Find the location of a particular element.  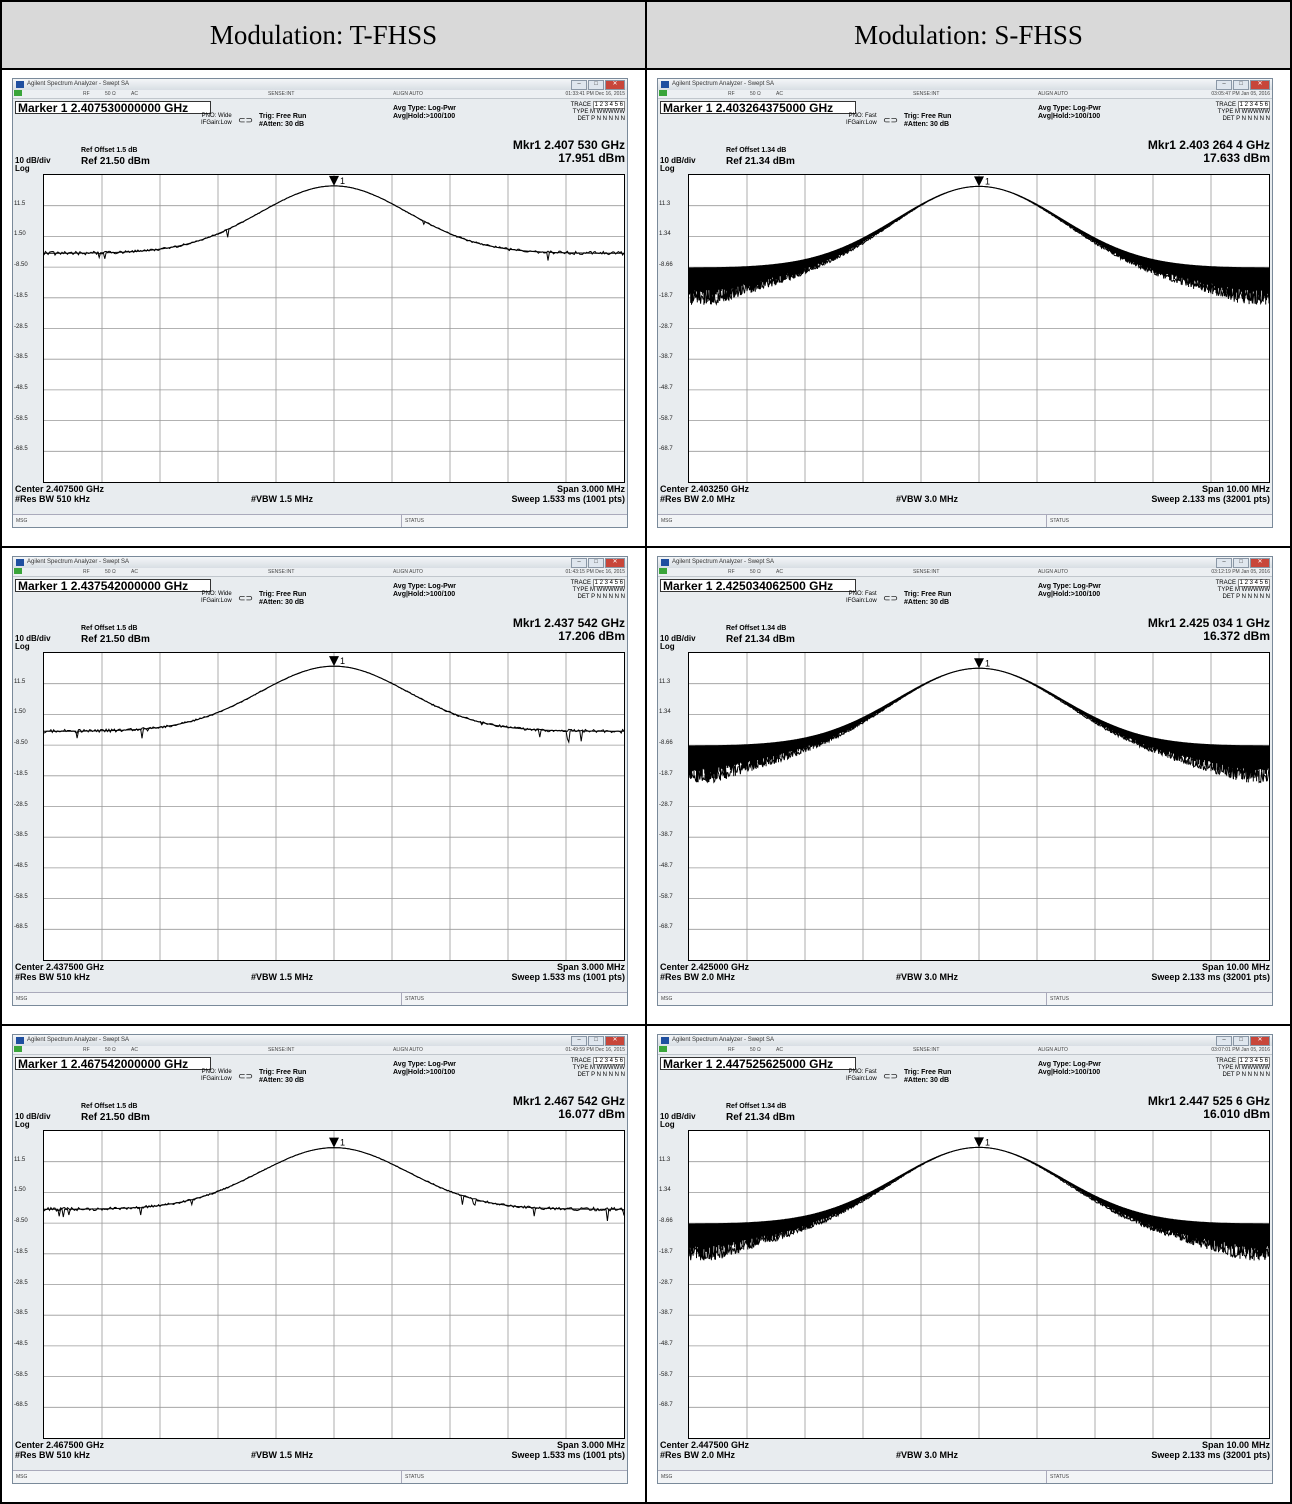

y-tick-label: -18.5 is located at coordinates (21, 773).